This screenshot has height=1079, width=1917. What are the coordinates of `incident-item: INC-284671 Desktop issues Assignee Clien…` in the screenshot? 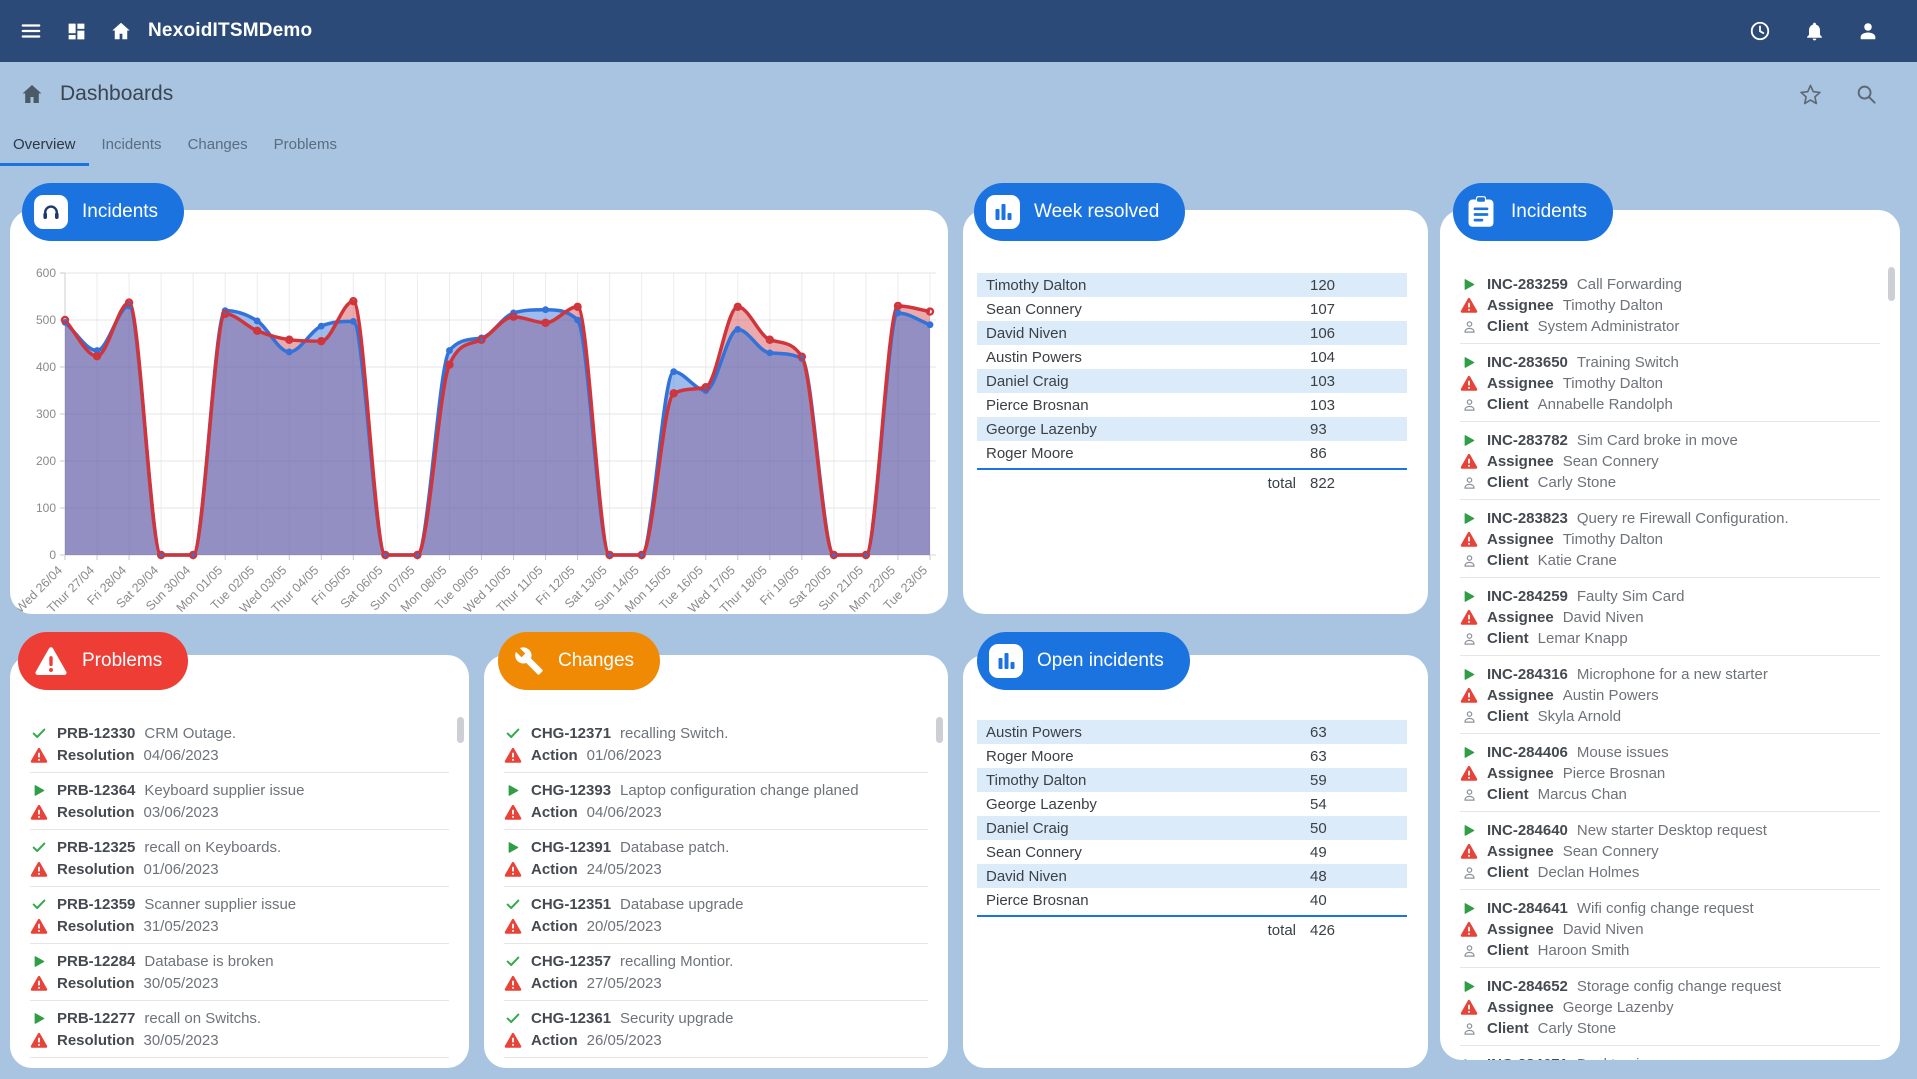 It's located at (1670, 1053).